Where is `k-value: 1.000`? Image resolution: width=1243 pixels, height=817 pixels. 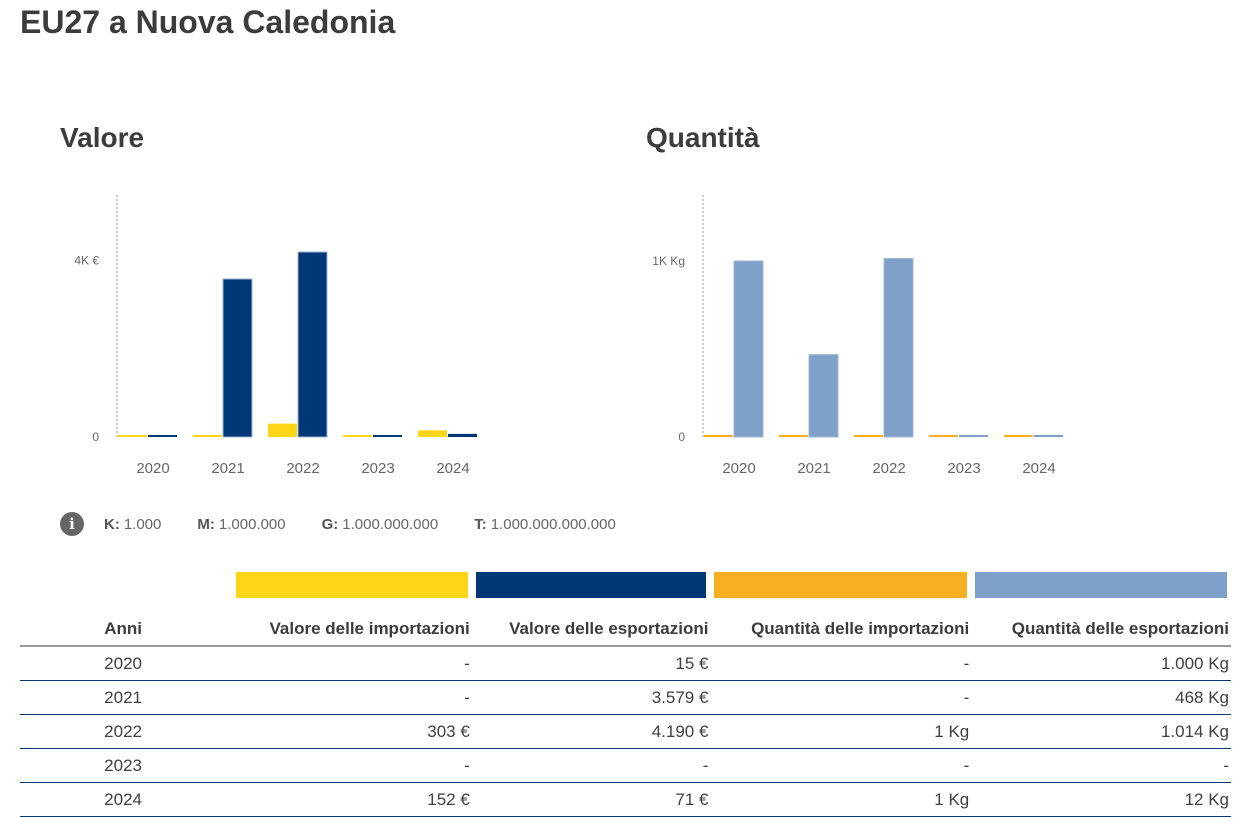
k-value: 1.000 is located at coordinates (142, 524).